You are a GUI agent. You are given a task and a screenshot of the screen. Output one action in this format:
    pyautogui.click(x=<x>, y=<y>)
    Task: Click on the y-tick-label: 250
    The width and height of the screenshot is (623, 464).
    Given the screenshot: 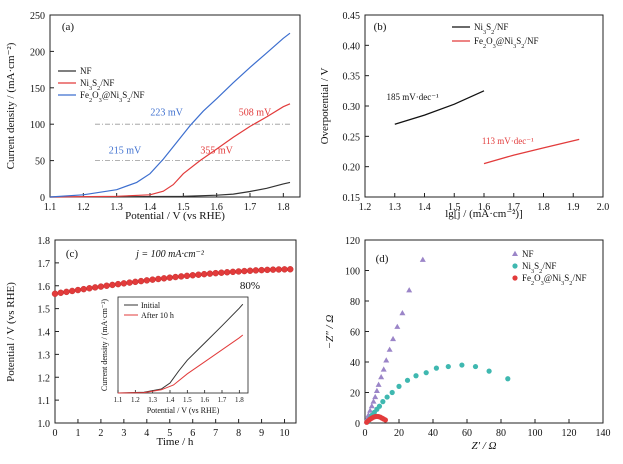 What is the action you would take?
    pyautogui.click(x=37, y=16)
    